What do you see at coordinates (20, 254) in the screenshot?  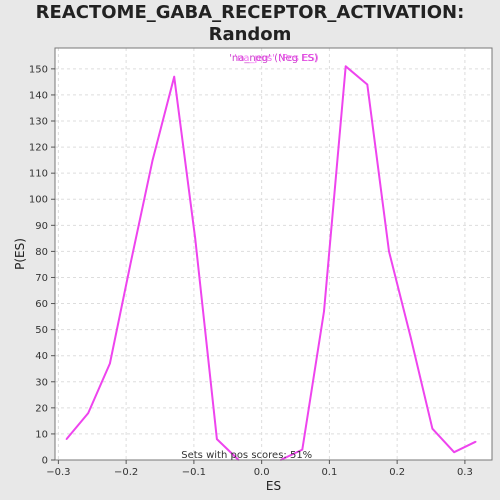 I see `y-axis-label: P(ES)` at bounding box center [20, 254].